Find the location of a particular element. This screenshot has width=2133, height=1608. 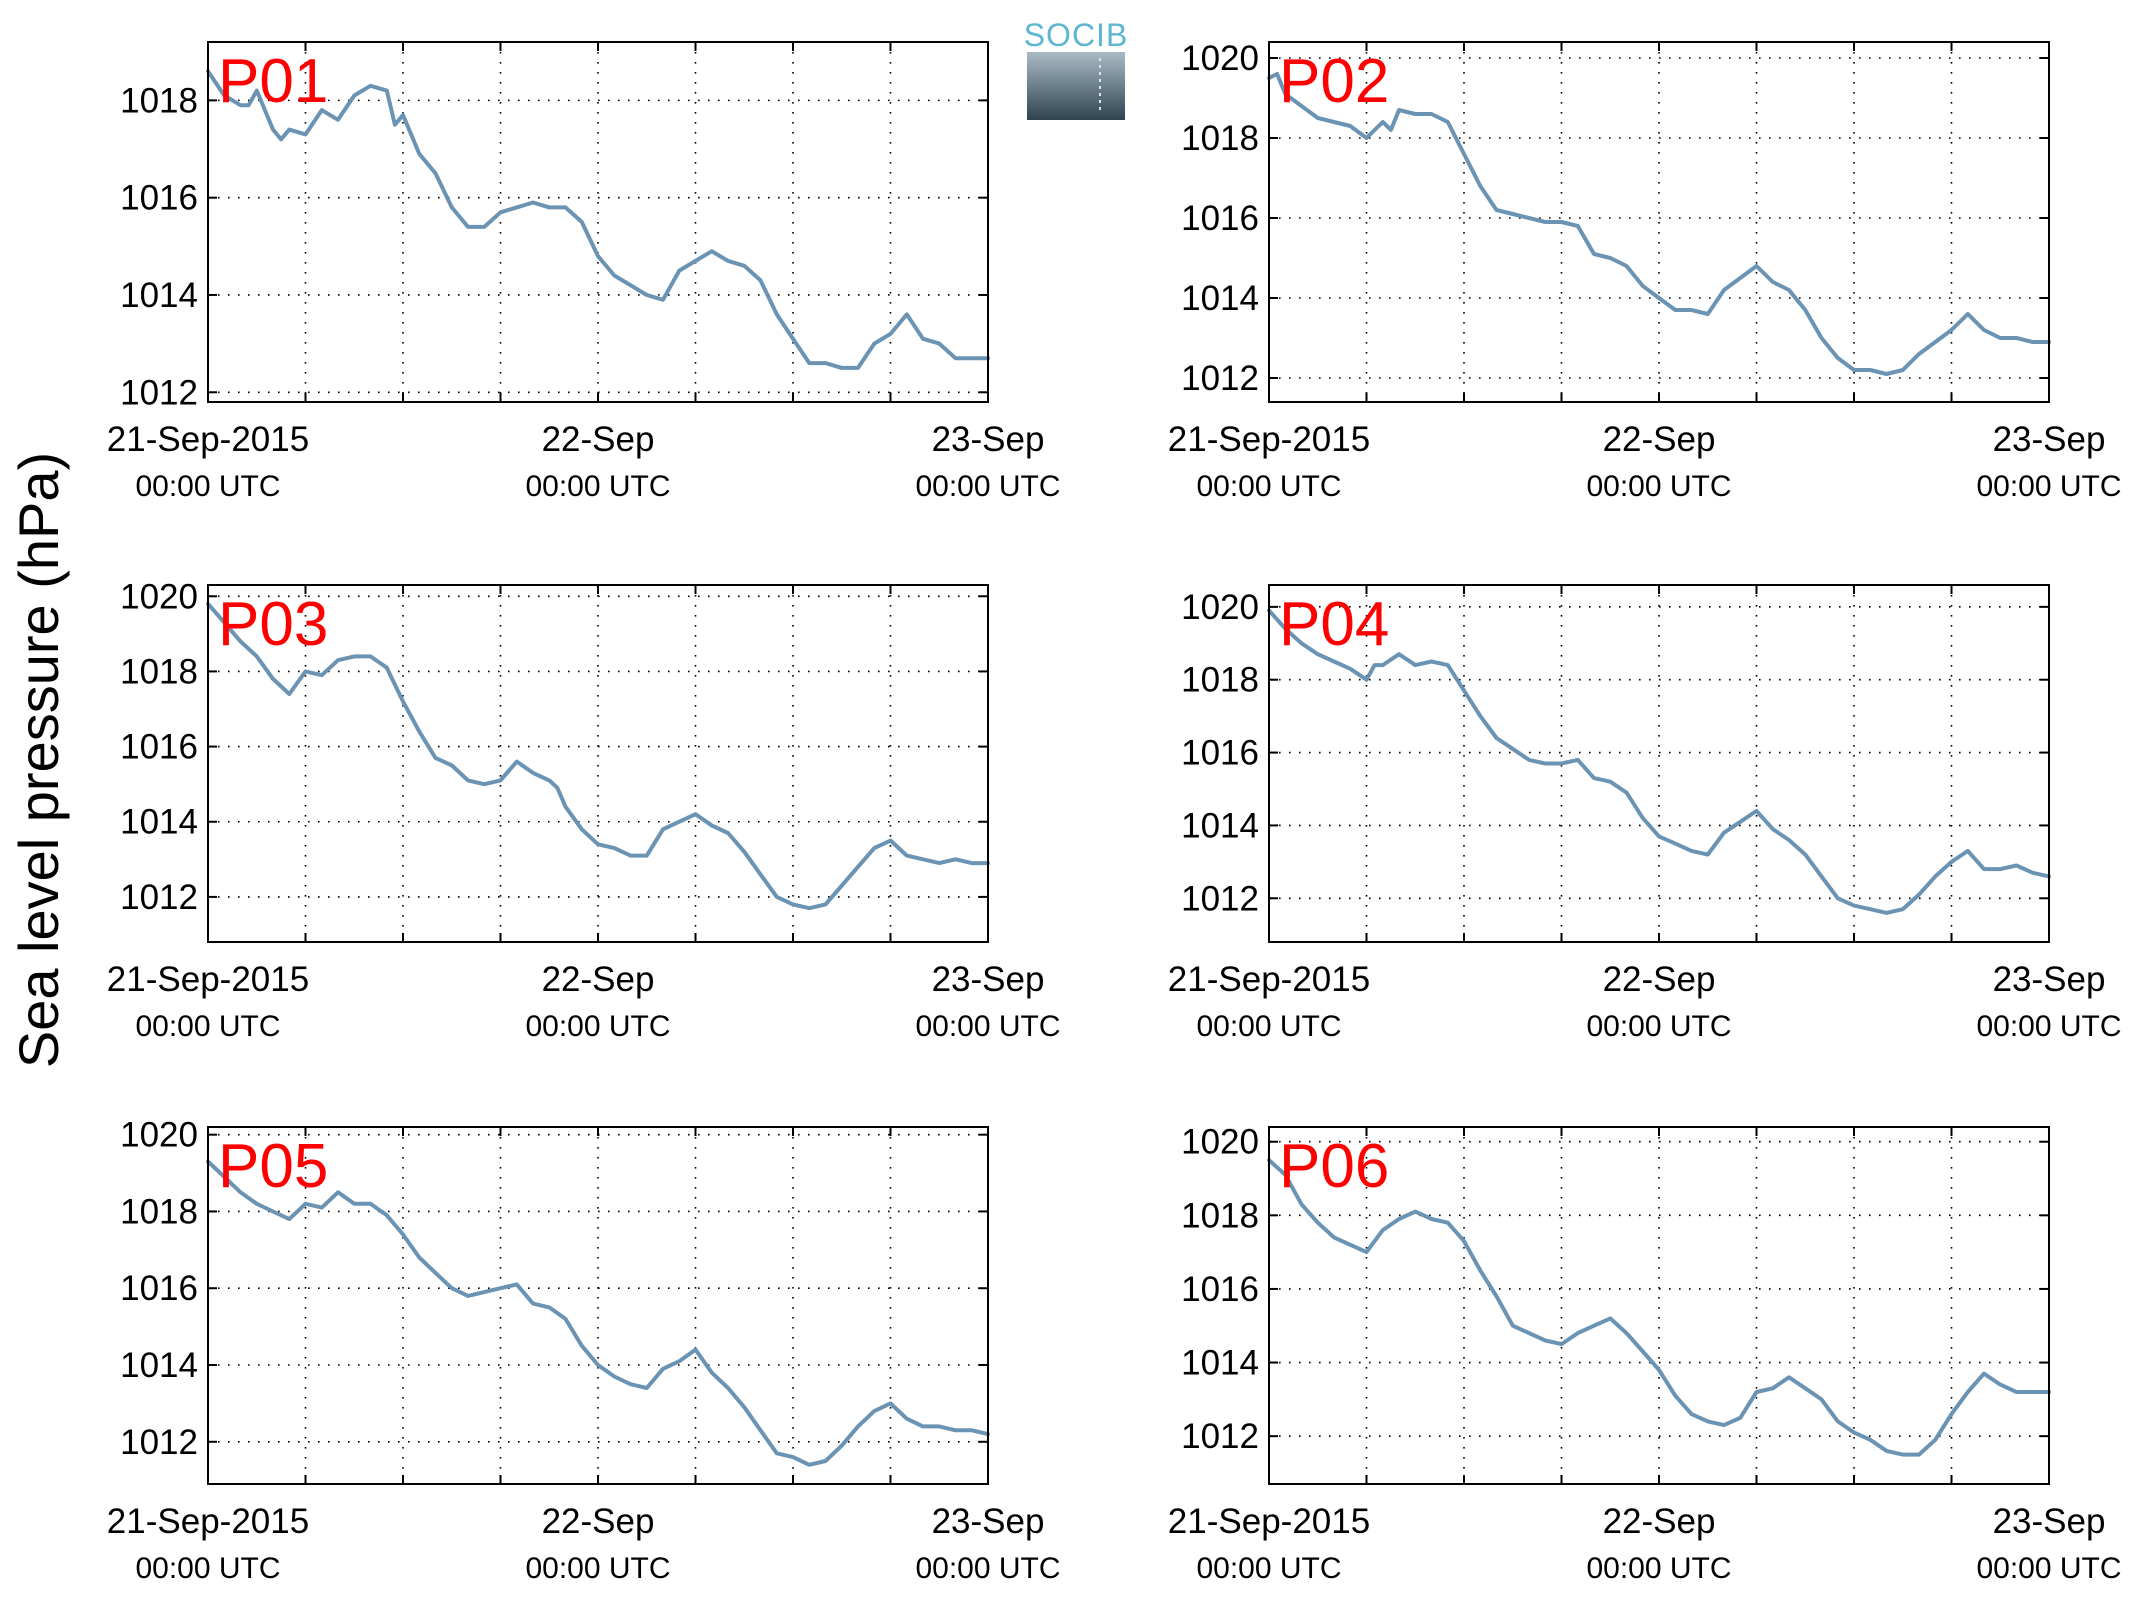

socib-logo-block is located at coordinates (1076, 86).